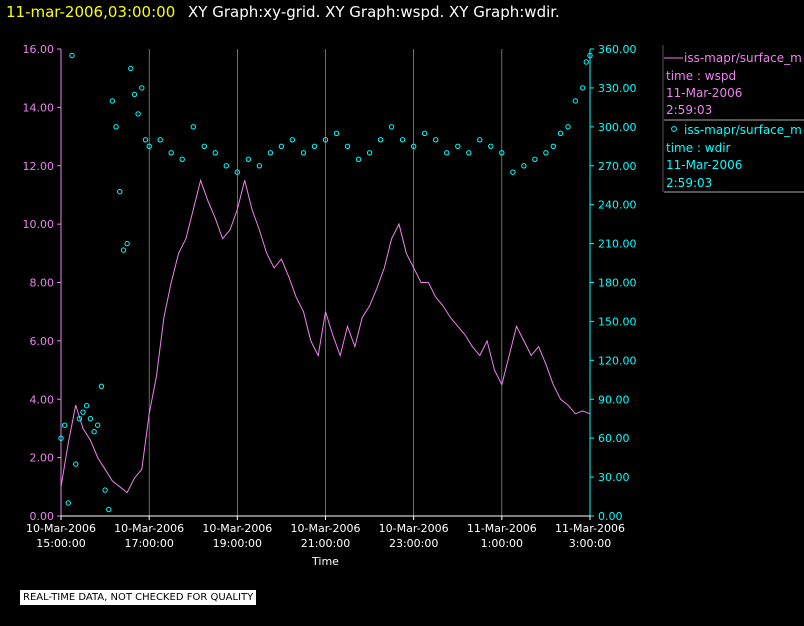 Image resolution: width=804 pixels, height=626 pixels. Describe the element at coordinates (704, 93) in the screenshot. I see `legend-wspd-date: 11-Mar-2006` at that location.